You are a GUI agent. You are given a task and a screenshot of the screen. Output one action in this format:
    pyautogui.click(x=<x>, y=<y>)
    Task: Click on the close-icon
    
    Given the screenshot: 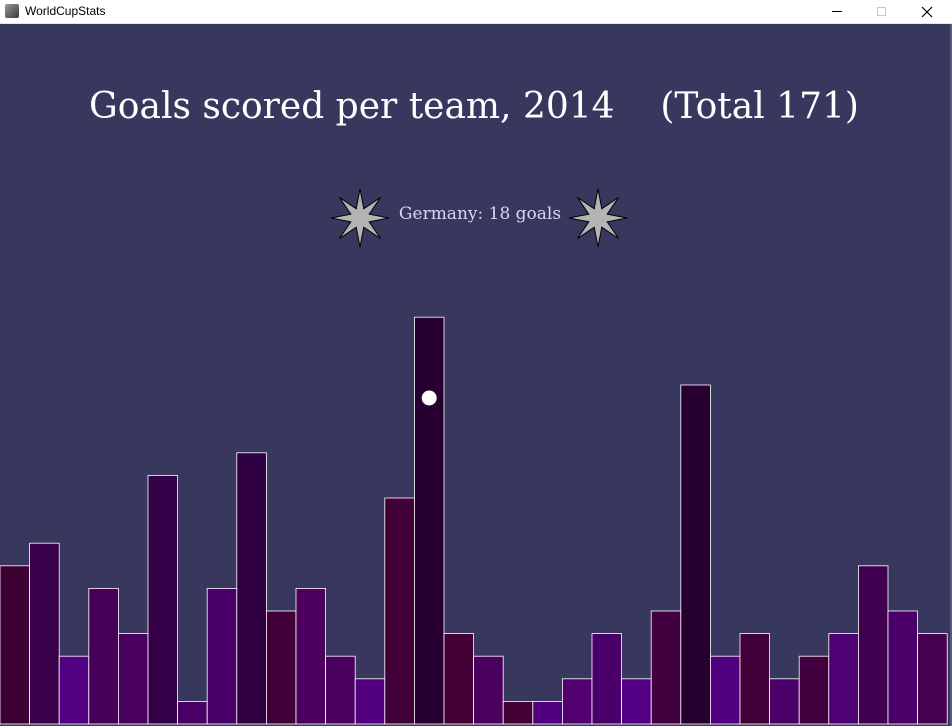 What is the action you would take?
    pyautogui.click(x=927, y=11)
    